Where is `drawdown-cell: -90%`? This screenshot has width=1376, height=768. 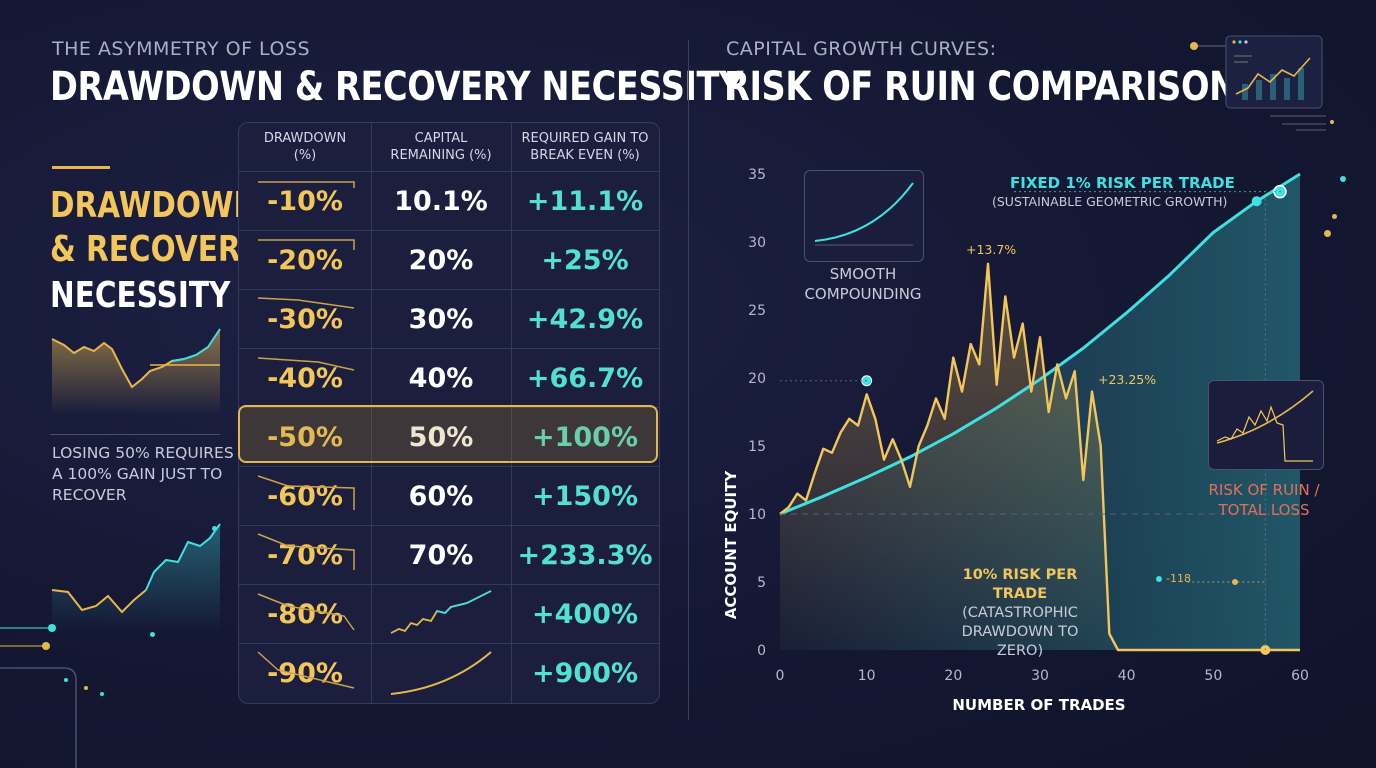
drawdown-cell: -90% is located at coordinates (305, 673).